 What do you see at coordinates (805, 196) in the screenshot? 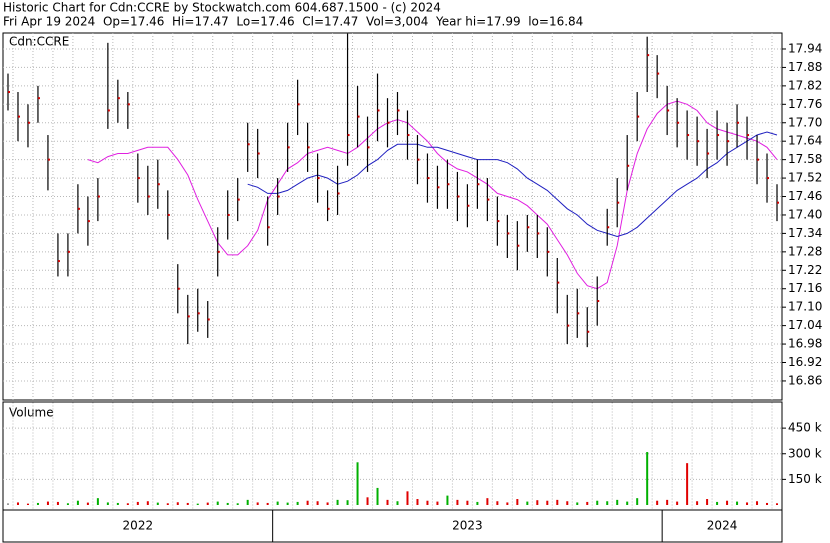
I see `y-tick-label: 17.46` at bounding box center [805, 196].